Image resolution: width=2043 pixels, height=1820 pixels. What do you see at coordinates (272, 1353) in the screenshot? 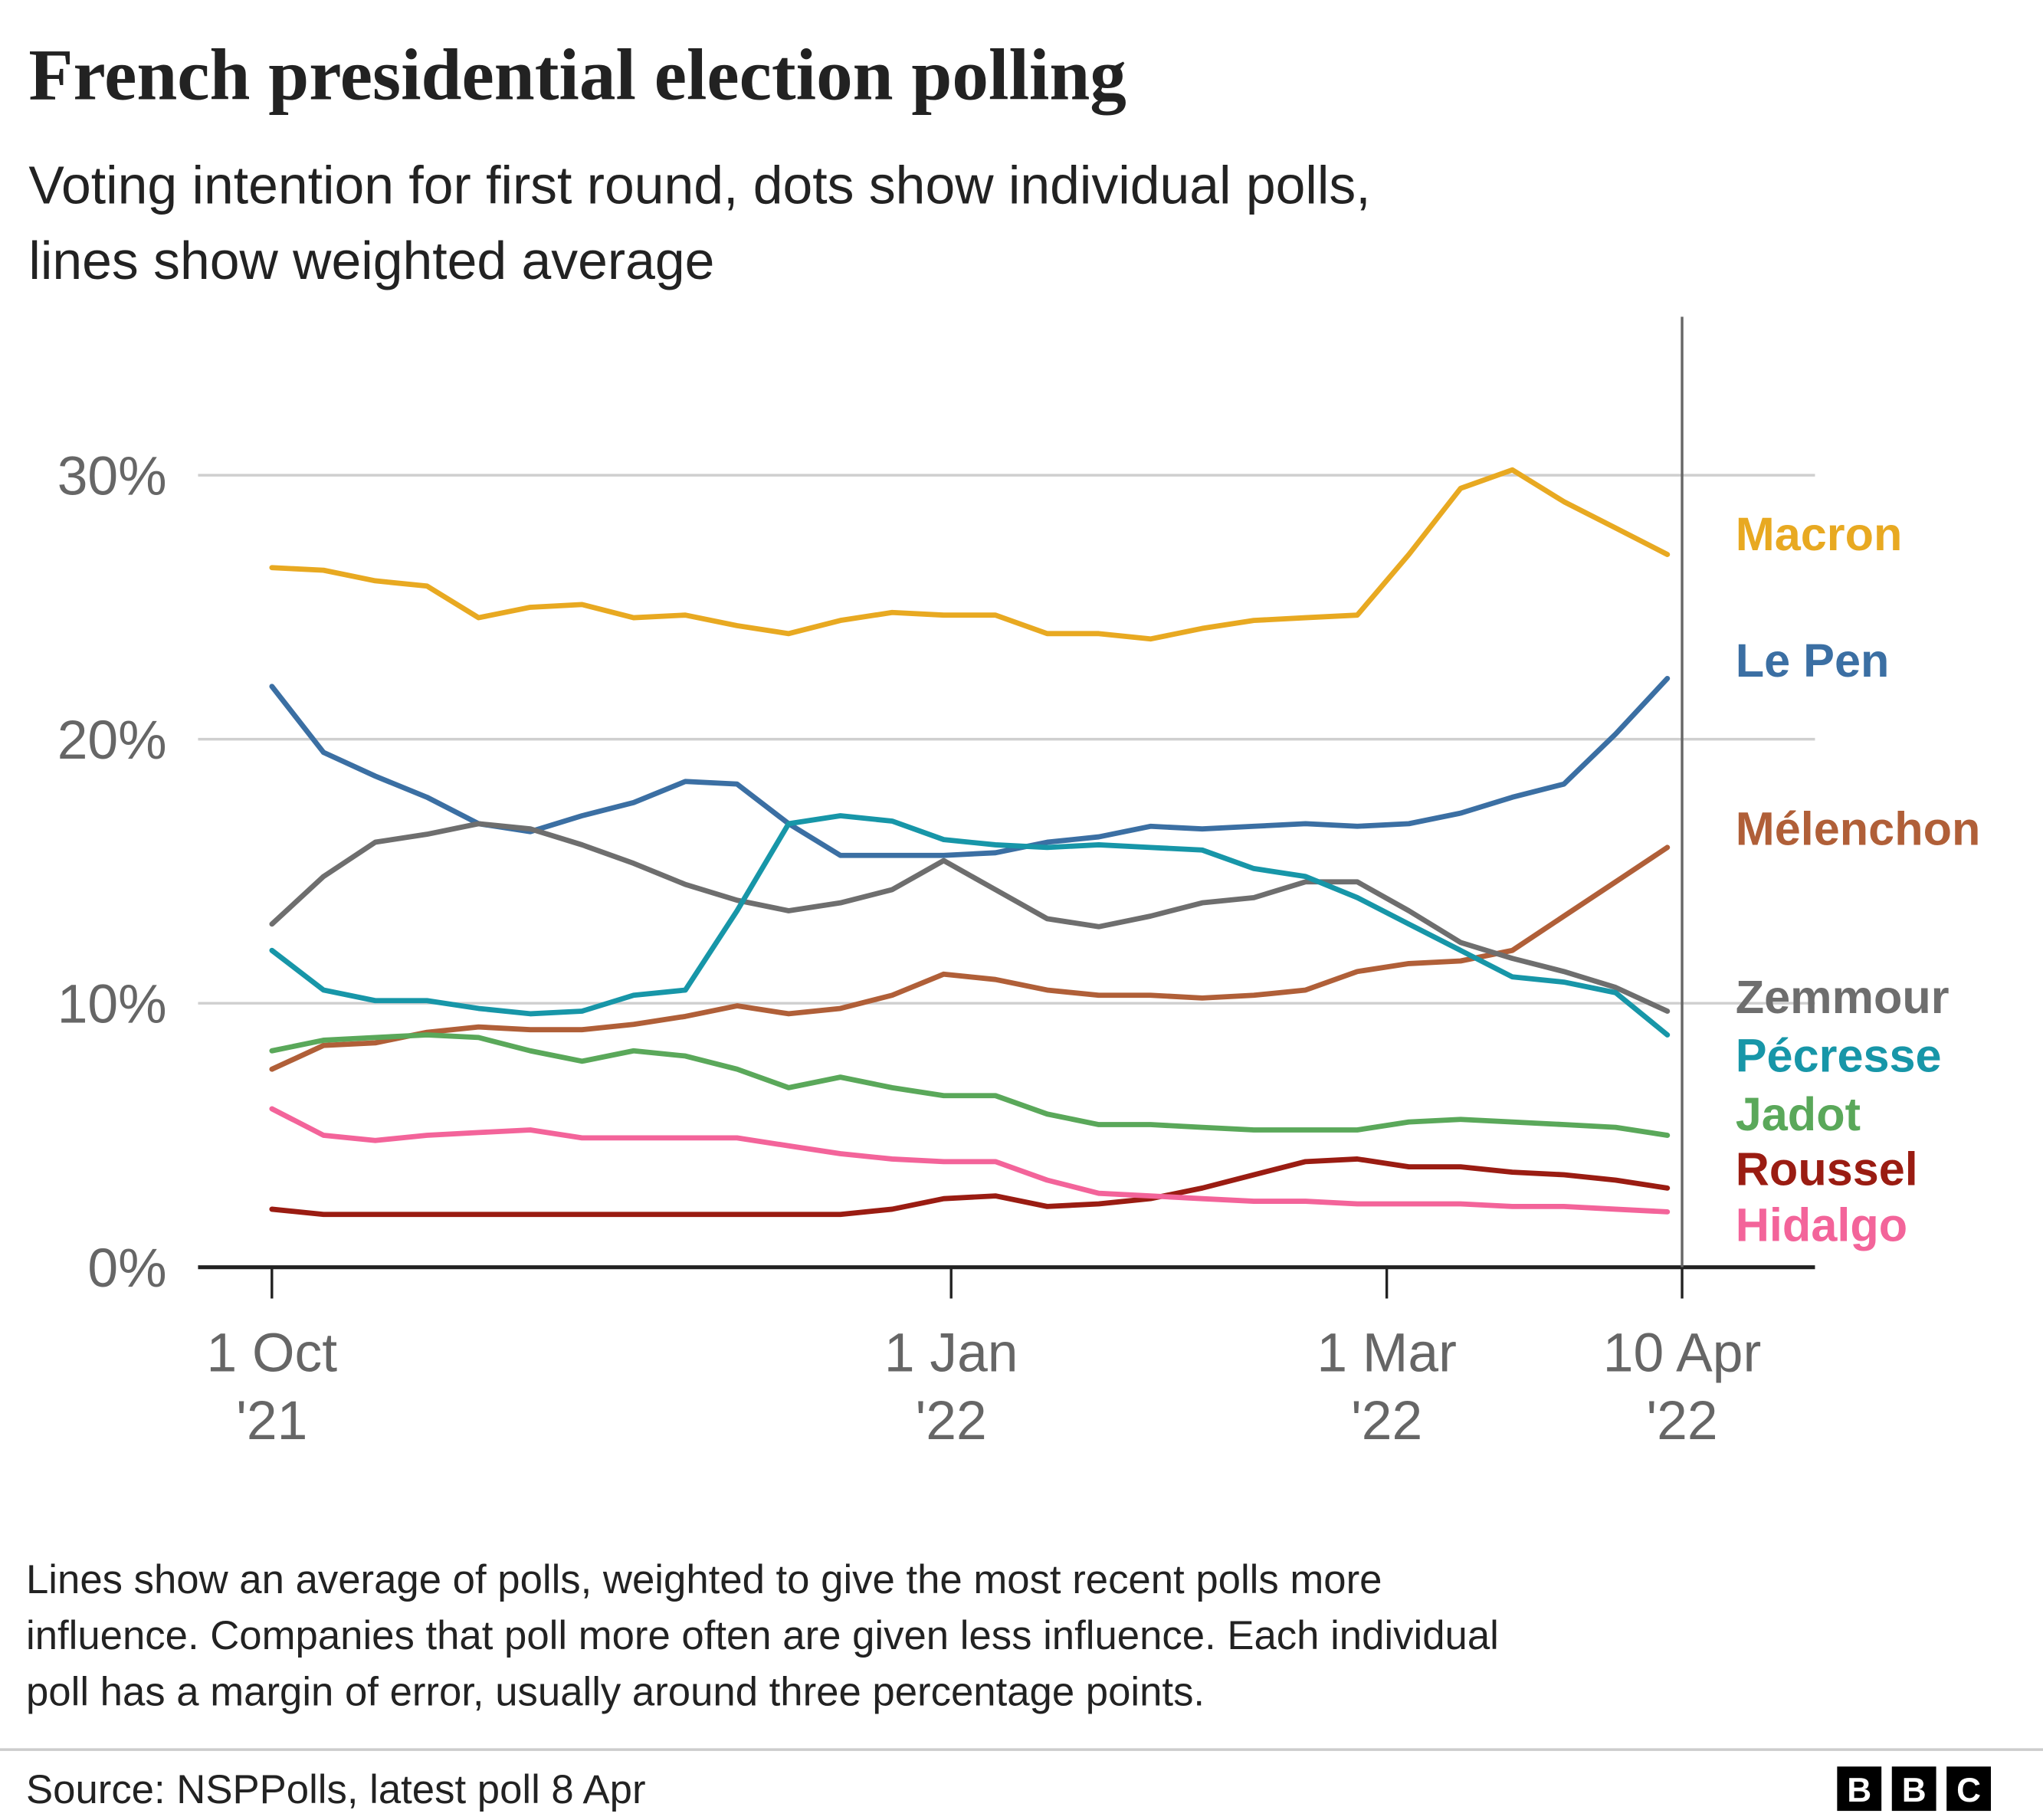
I see `x-tick-label: 1 Oct` at bounding box center [272, 1353].